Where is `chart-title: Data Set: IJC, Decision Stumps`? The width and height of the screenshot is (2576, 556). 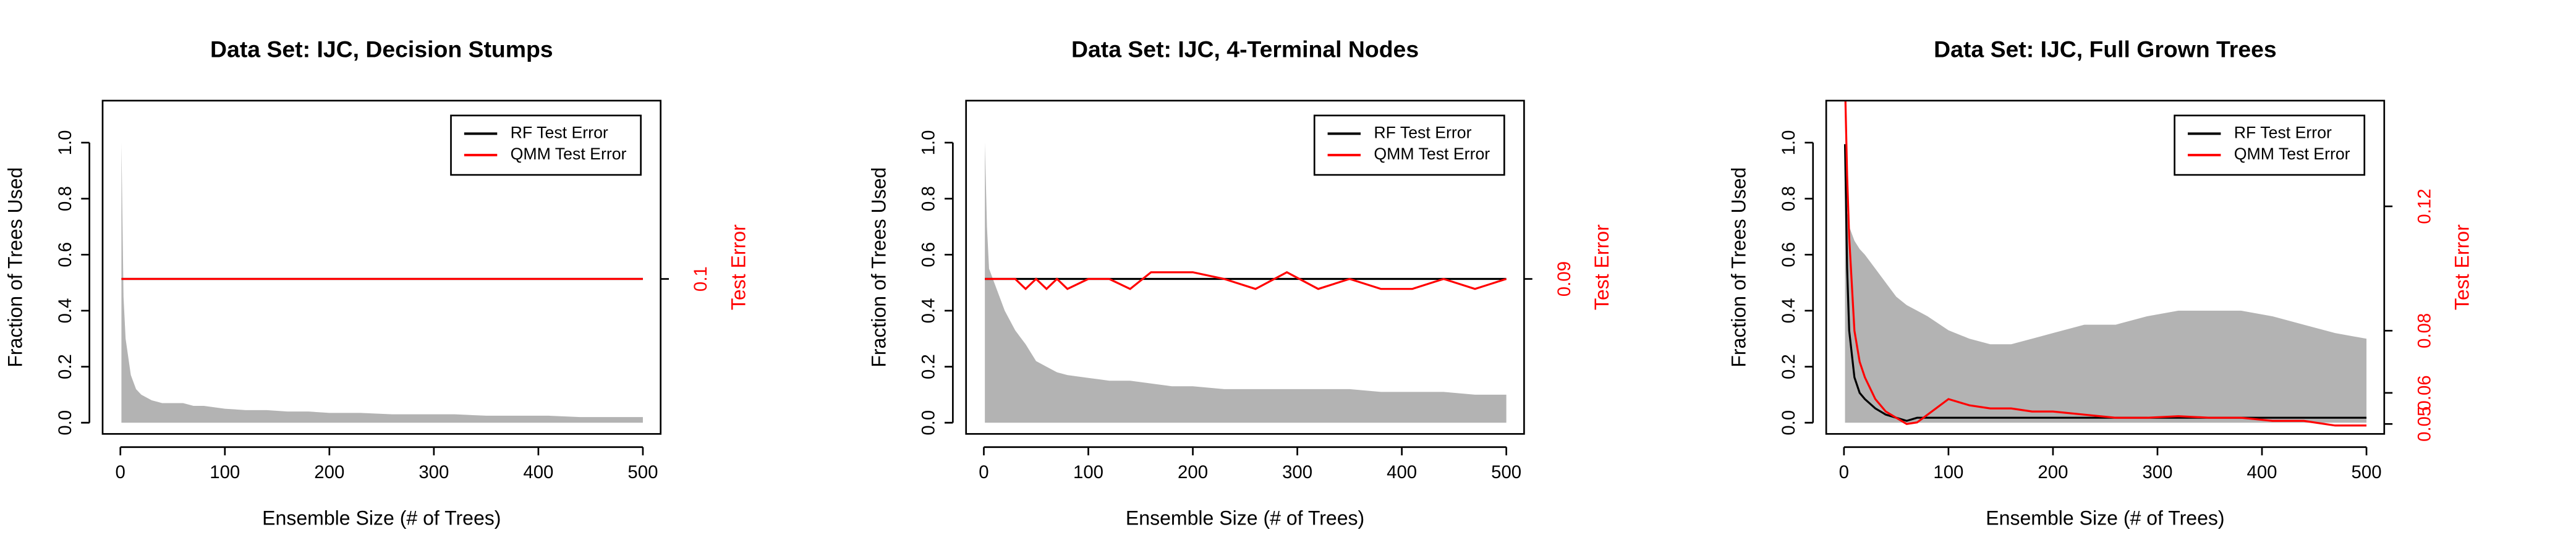 chart-title: Data Set: IJC, Decision Stumps is located at coordinates (381, 49).